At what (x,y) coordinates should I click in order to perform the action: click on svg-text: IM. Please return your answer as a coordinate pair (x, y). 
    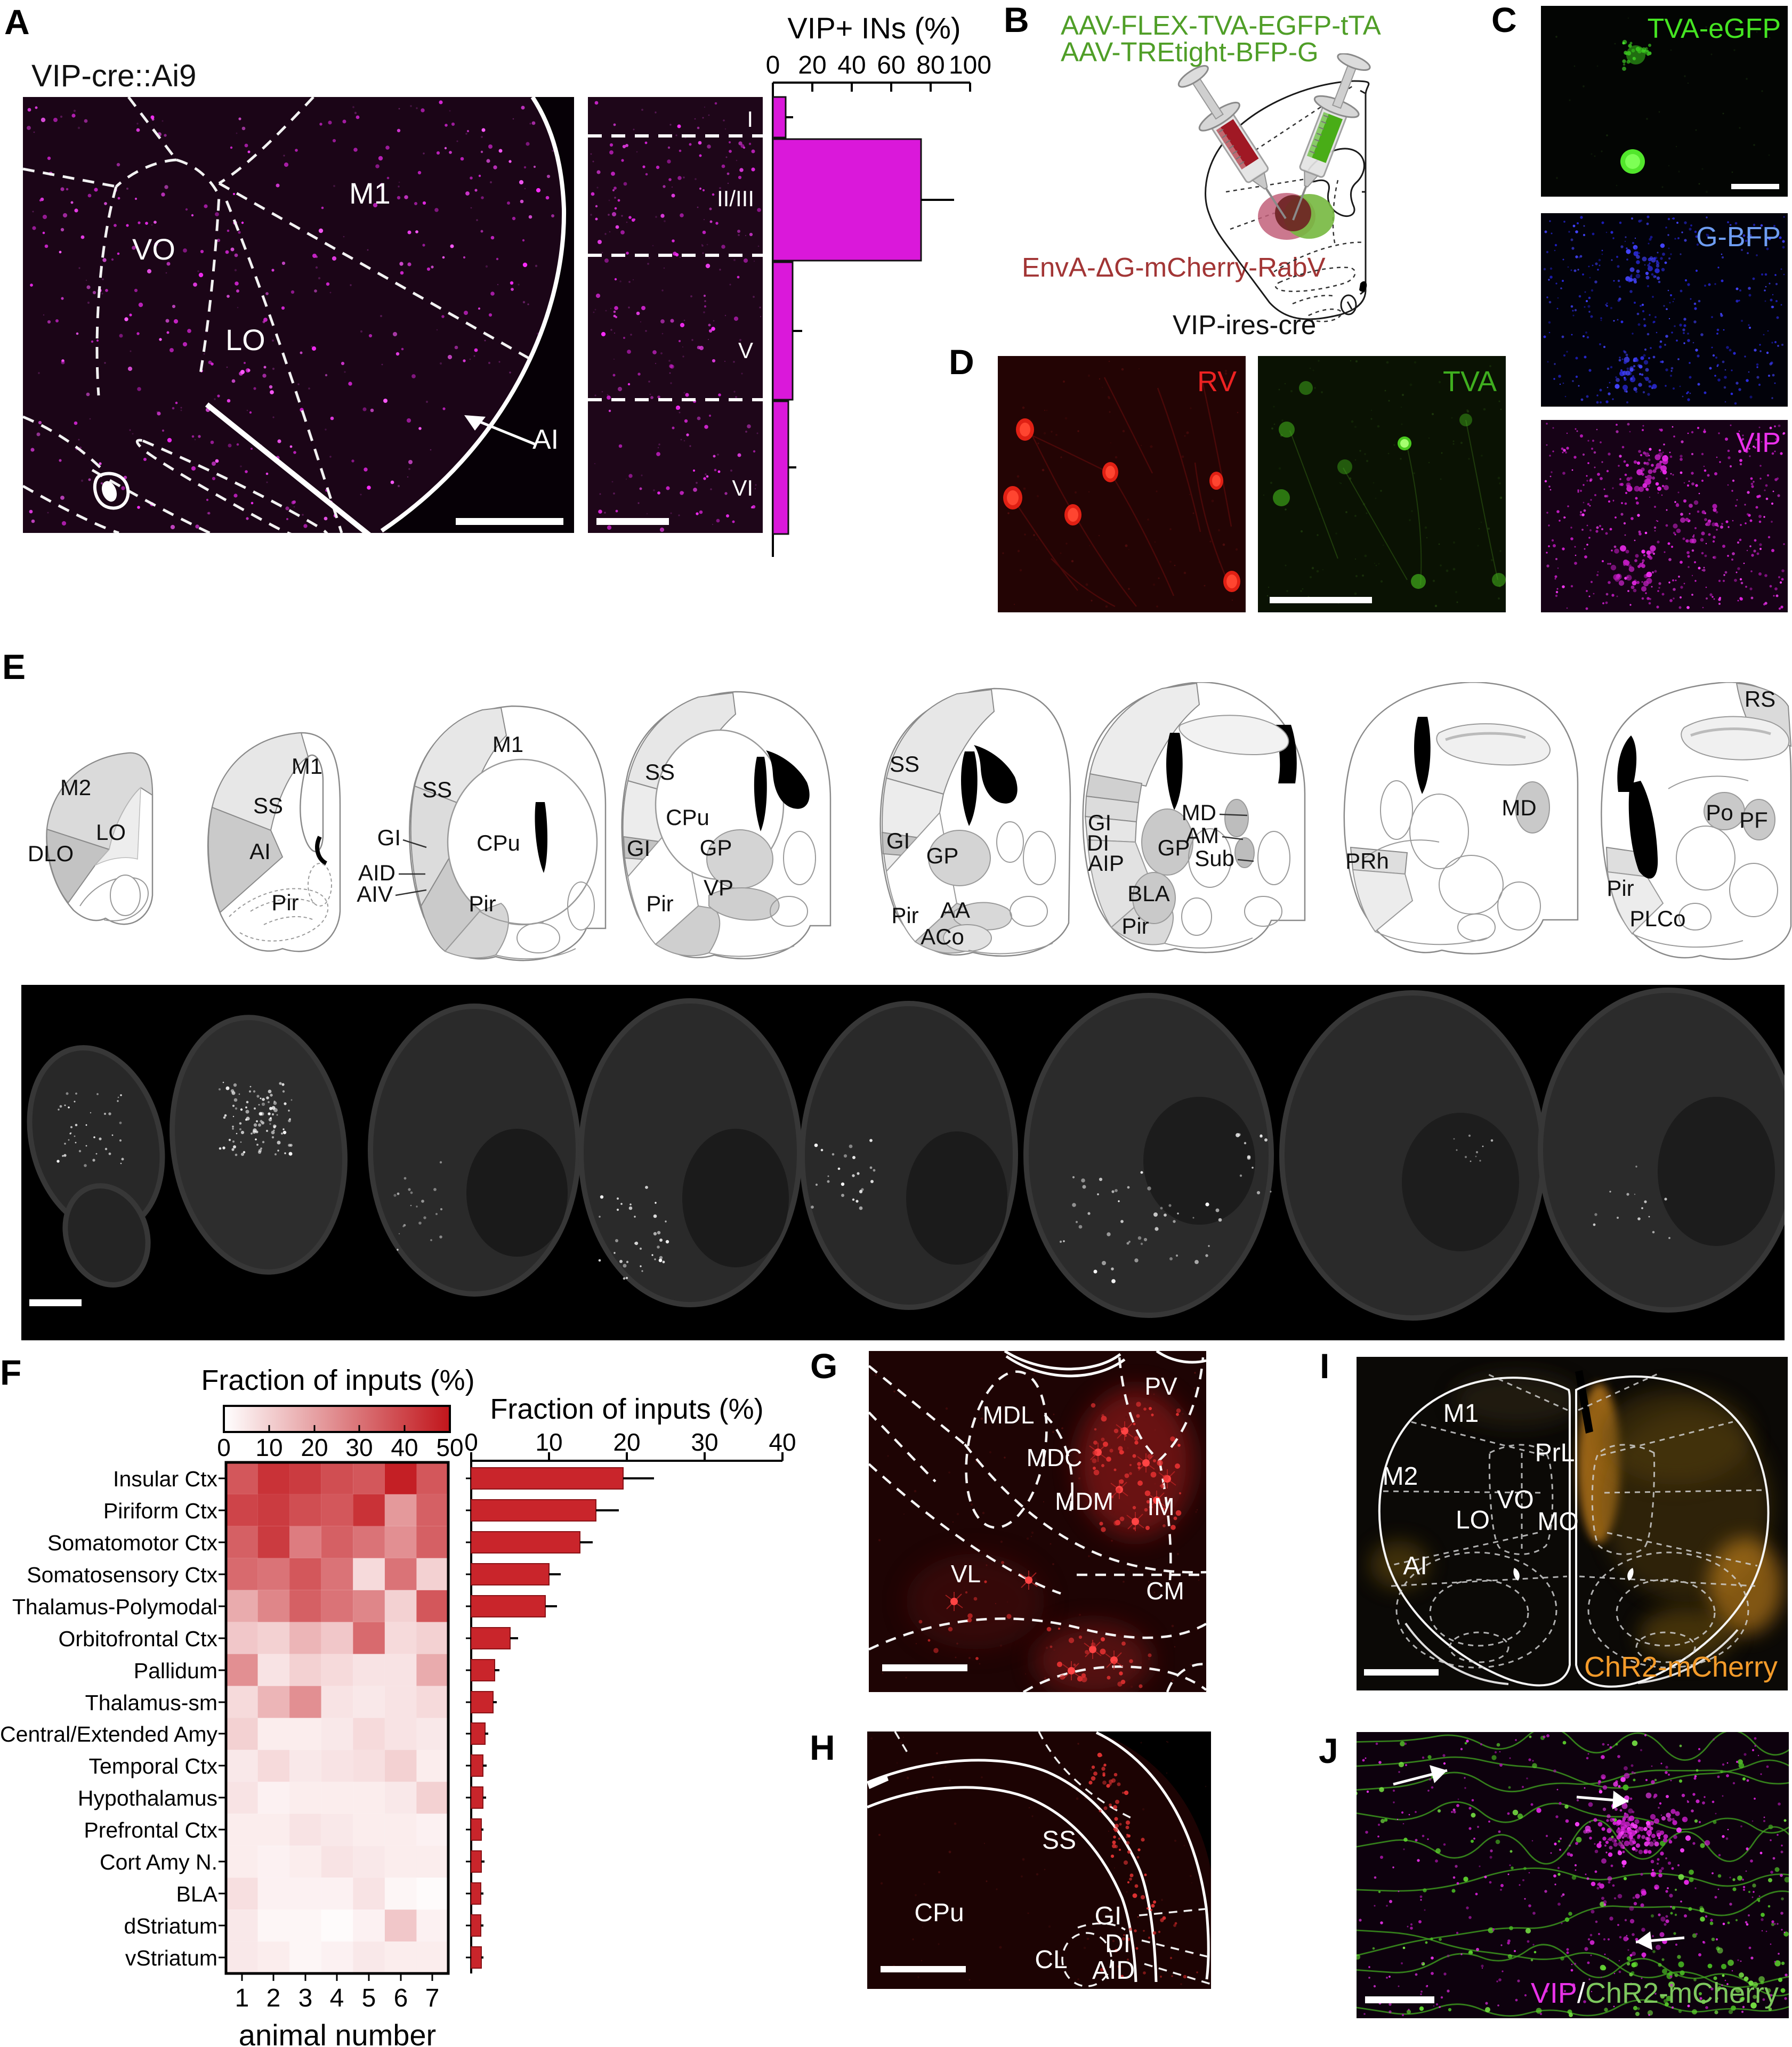
    Looking at the image, I should click on (1160, 1506).